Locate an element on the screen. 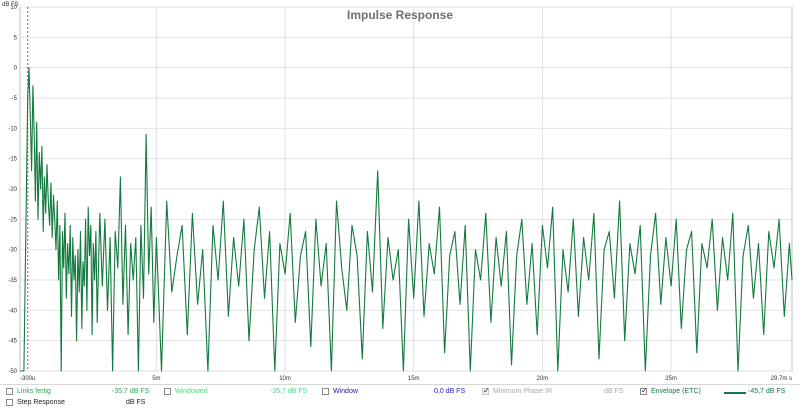 This screenshot has height=411, width=800. chart-title: Impulse Response is located at coordinates (400, 15).